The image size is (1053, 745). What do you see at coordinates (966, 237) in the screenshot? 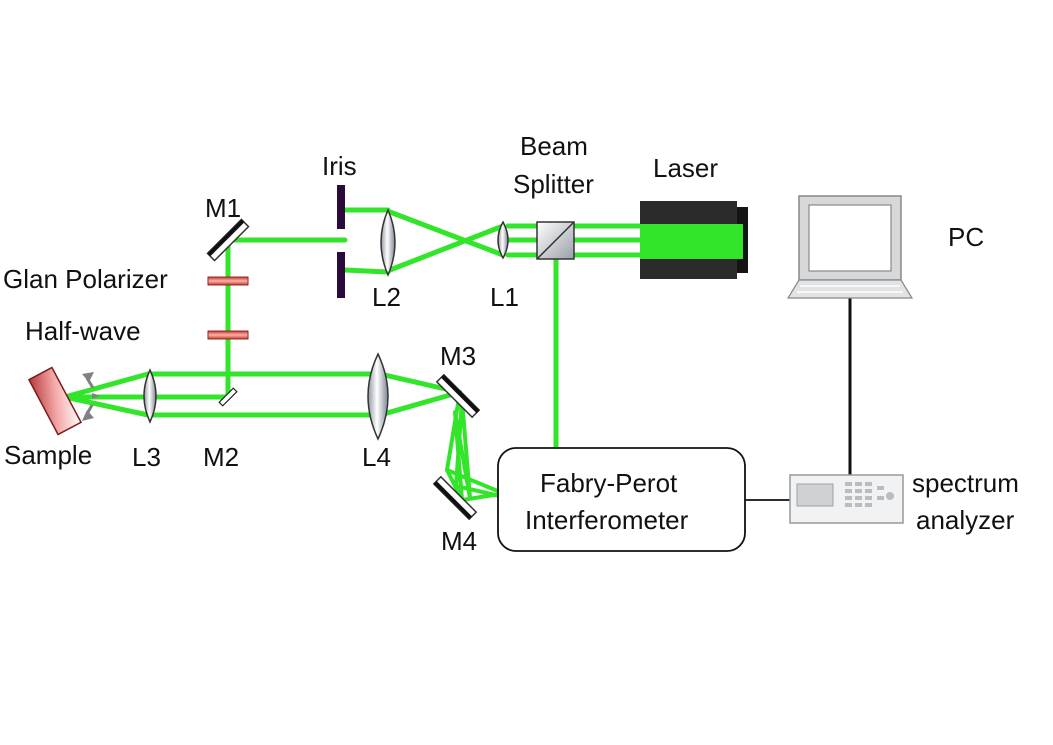
I see `label-pc: PC` at bounding box center [966, 237].